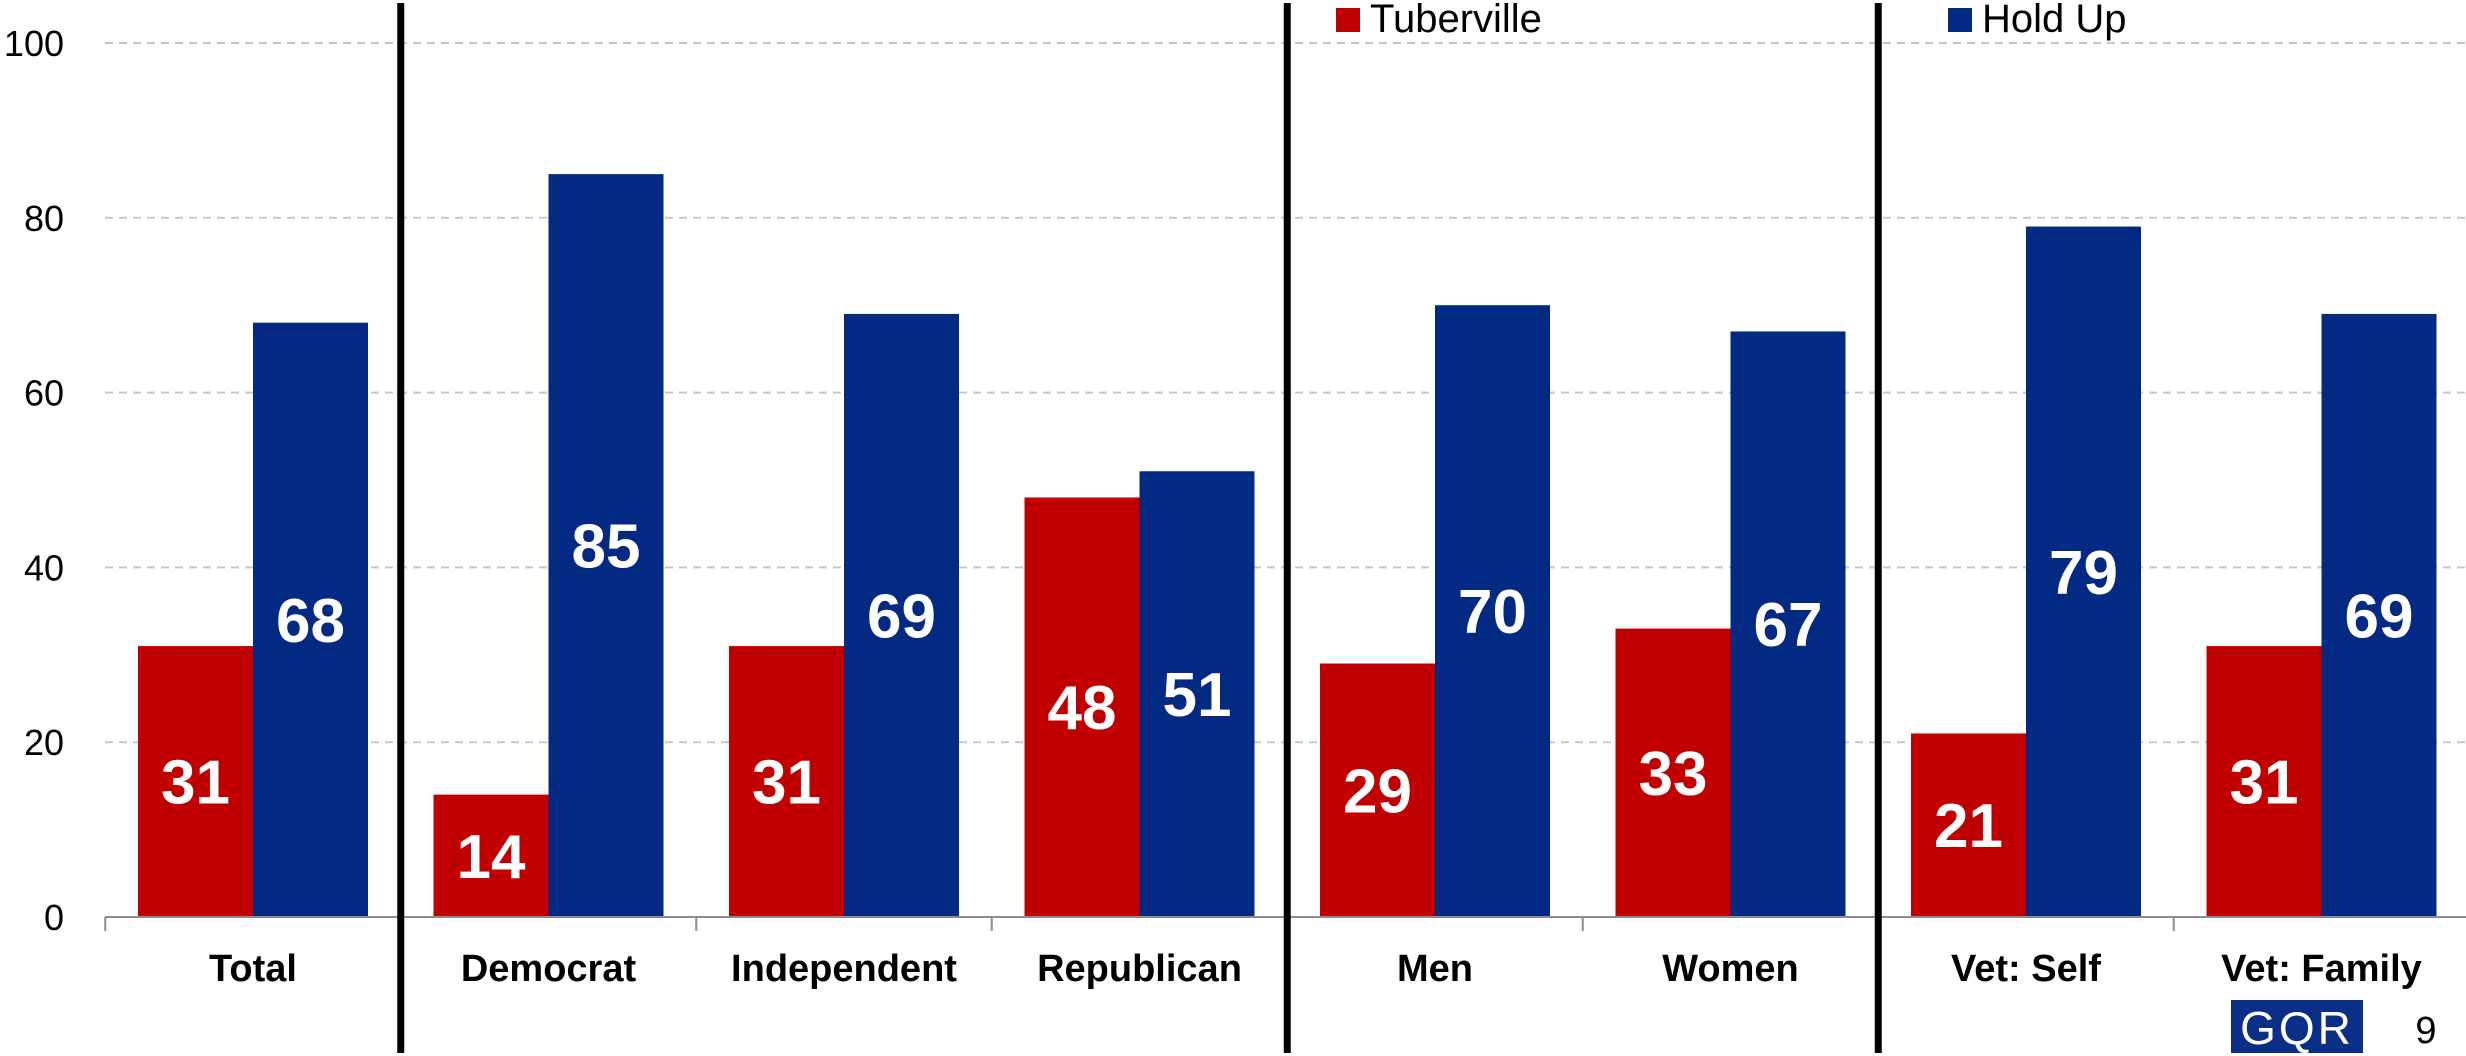  What do you see at coordinates (2297, 1027) in the screenshot?
I see `gqr-logo: GQR` at bounding box center [2297, 1027].